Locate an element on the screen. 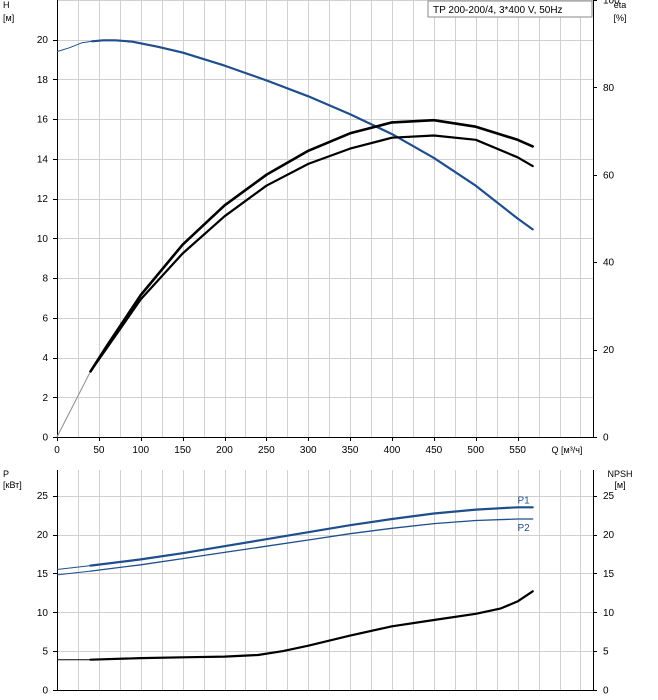 This screenshot has height=700, width=658. right-tick-label: 100 is located at coordinates (611, 3).